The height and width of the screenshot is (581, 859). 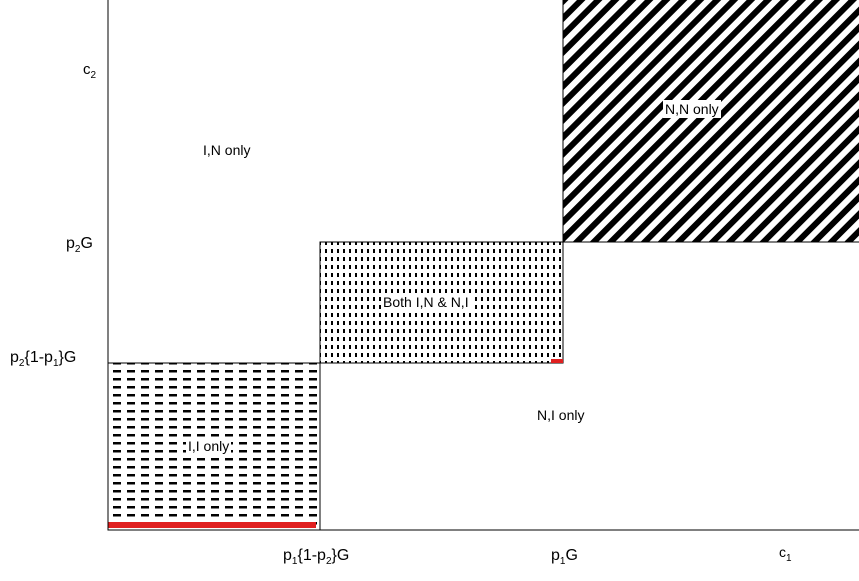 What do you see at coordinates (426, 302) in the screenshot?
I see `region-label-both: Both I,N & N,I` at bounding box center [426, 302].